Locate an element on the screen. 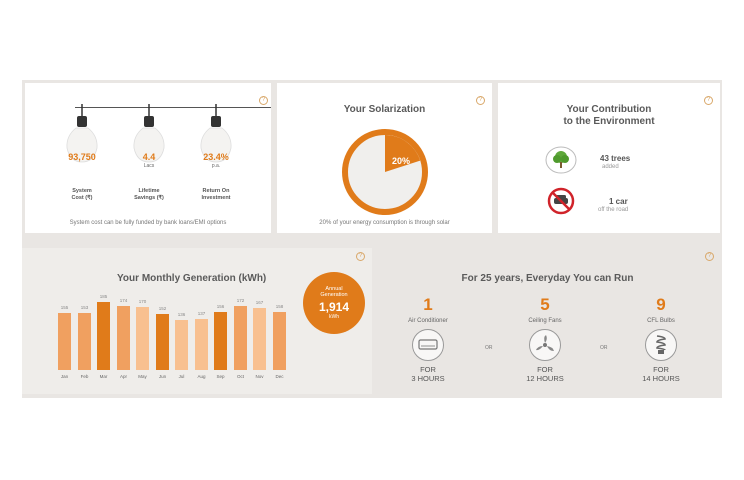  bar-value-label: 172 is located at coordinates (240, 300).